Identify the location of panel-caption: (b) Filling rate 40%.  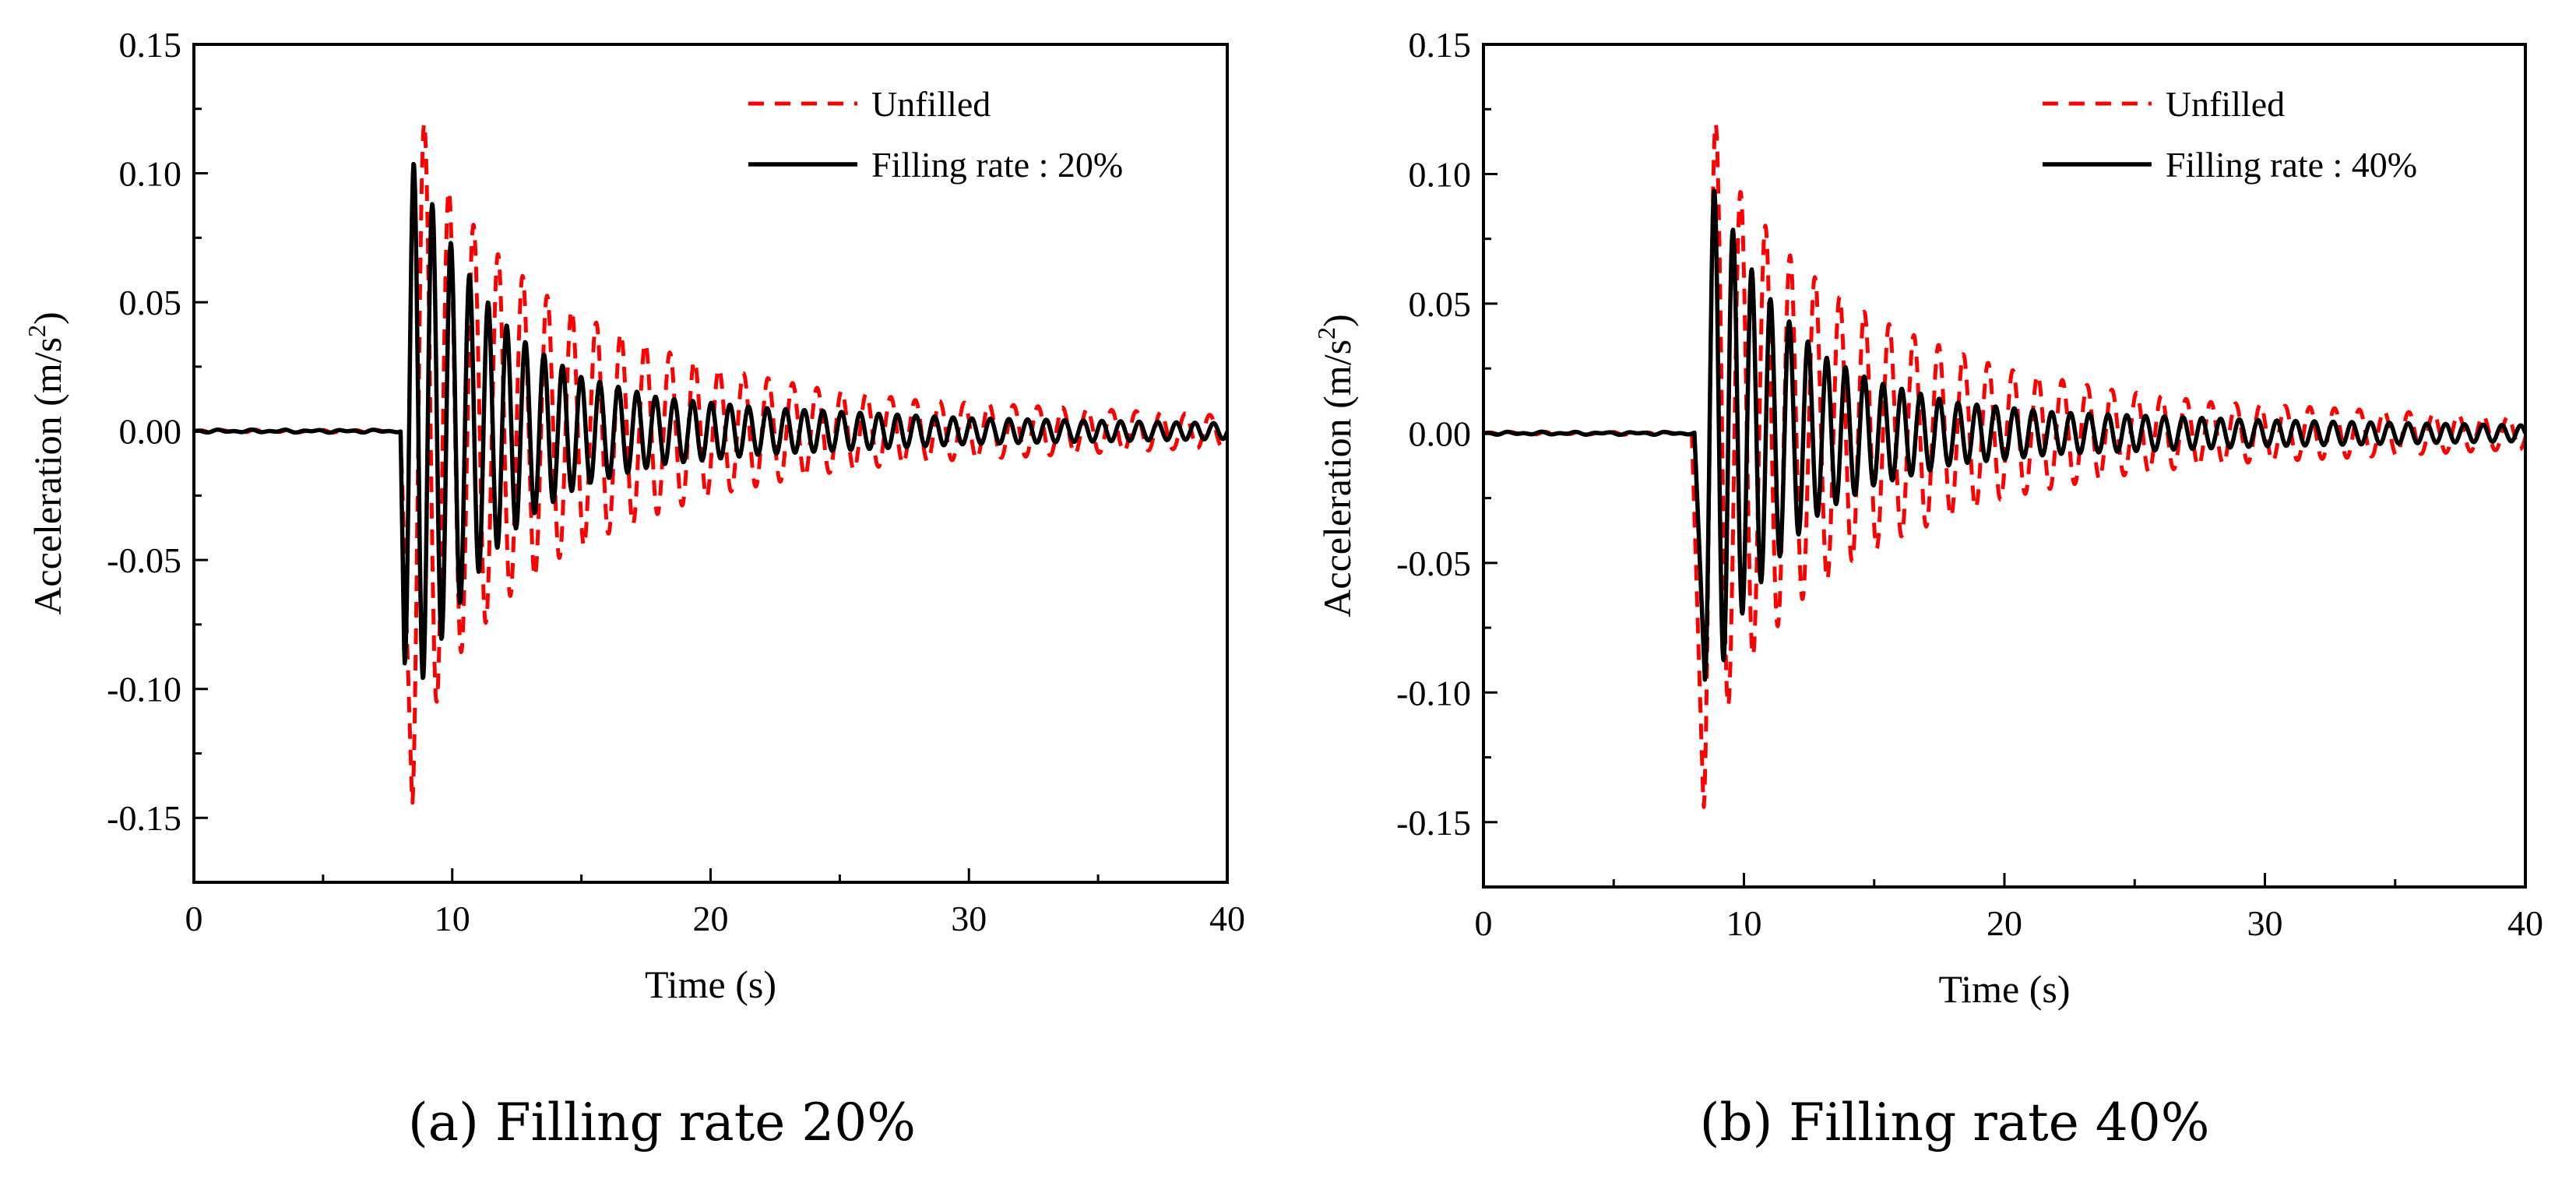
(1955, 1123).